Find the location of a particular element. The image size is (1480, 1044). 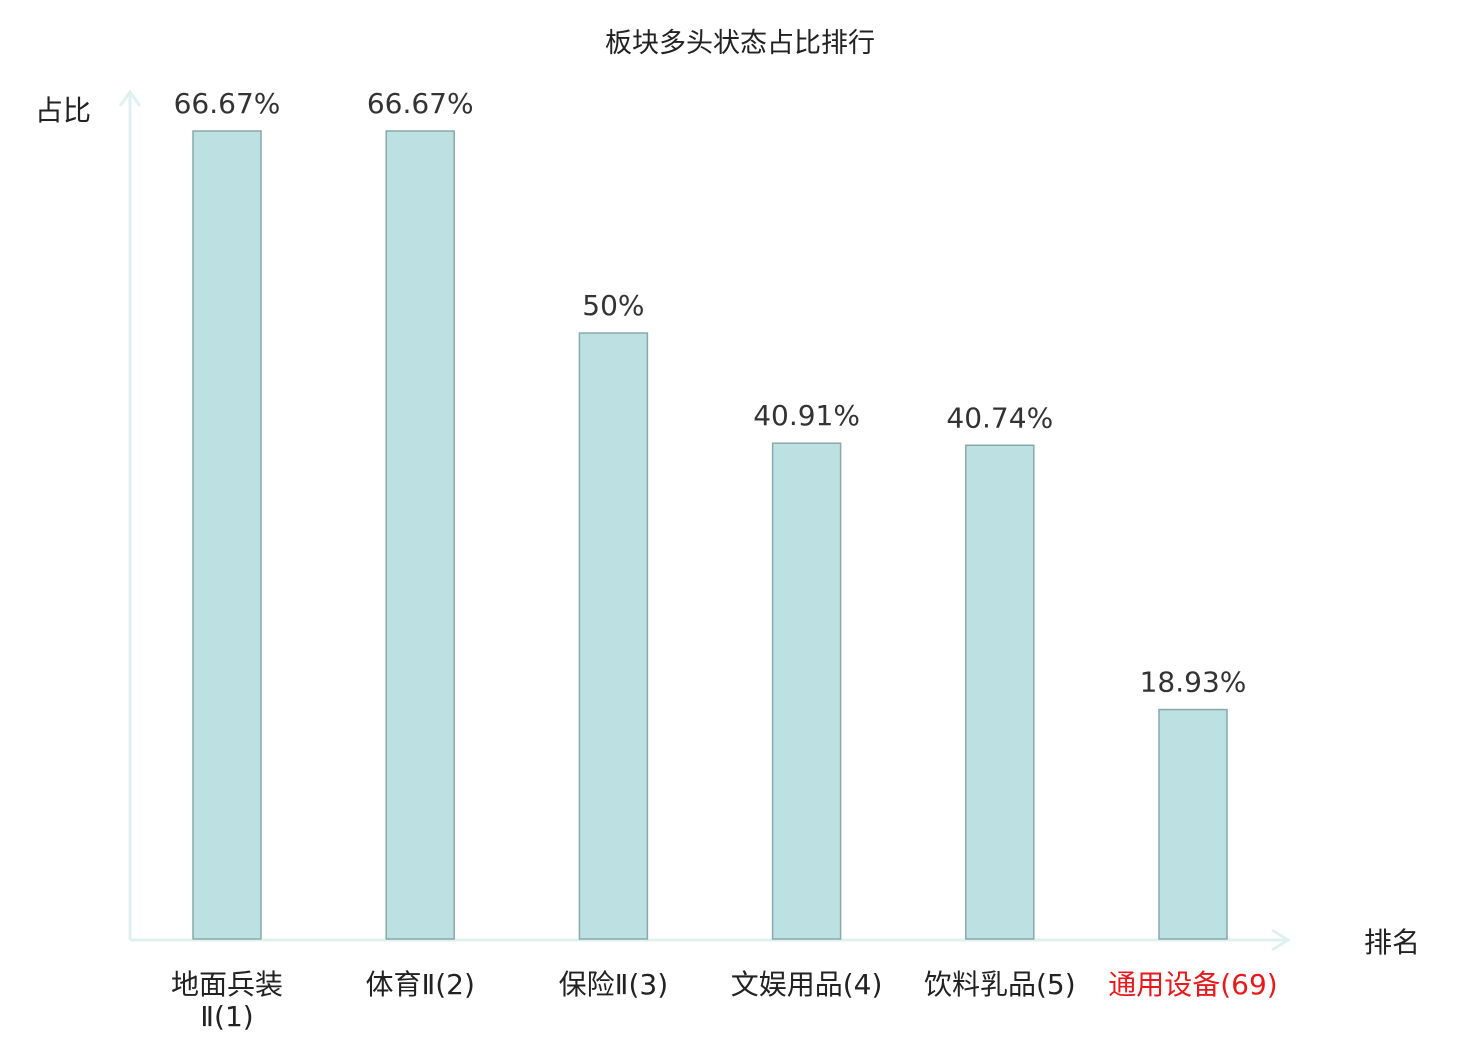

x-tick-label: 保险Ⅱ(3) is located at coordinates (613, 984).